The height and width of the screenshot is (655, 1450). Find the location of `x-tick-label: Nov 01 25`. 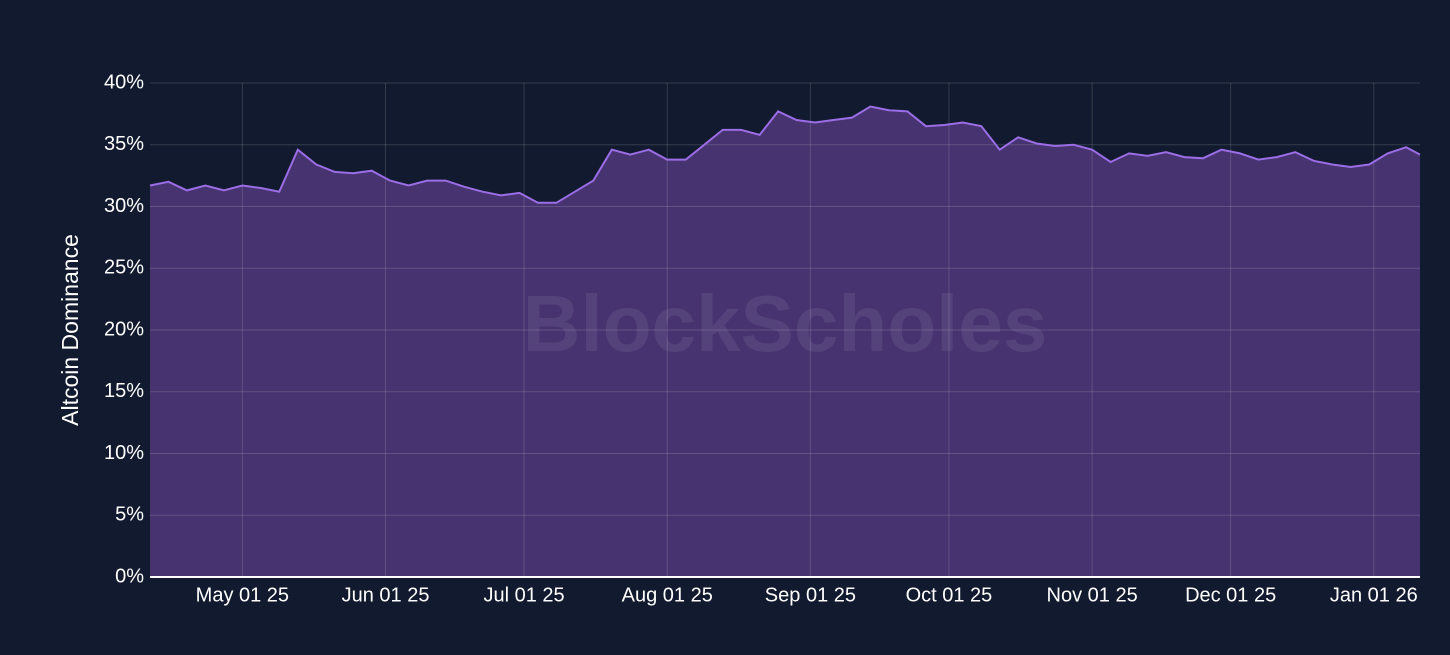

x-tick-label: Nov 01 25 is located at coordinates (1092, 595).